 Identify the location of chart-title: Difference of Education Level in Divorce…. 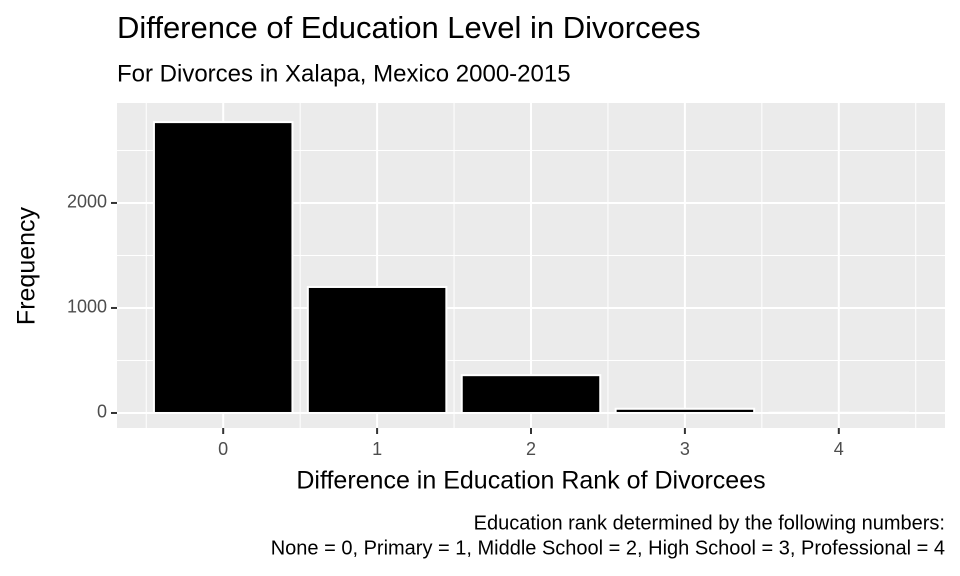
(409, 27).